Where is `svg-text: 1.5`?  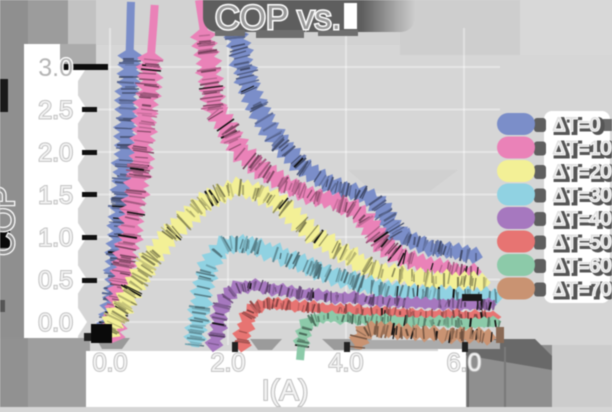 svg-text: 1.5 is located at coordinates (55, 196).